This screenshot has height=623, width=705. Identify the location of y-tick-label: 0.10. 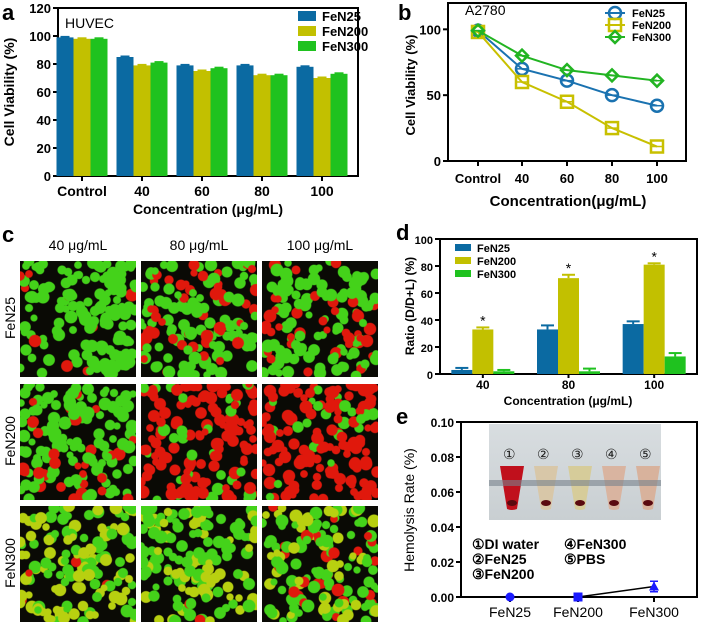
(443, 423).